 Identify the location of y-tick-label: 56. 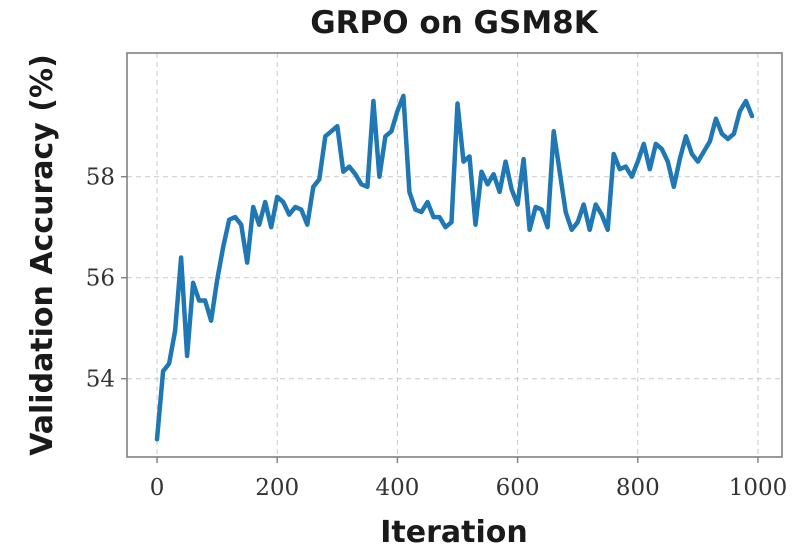
(100, 279).